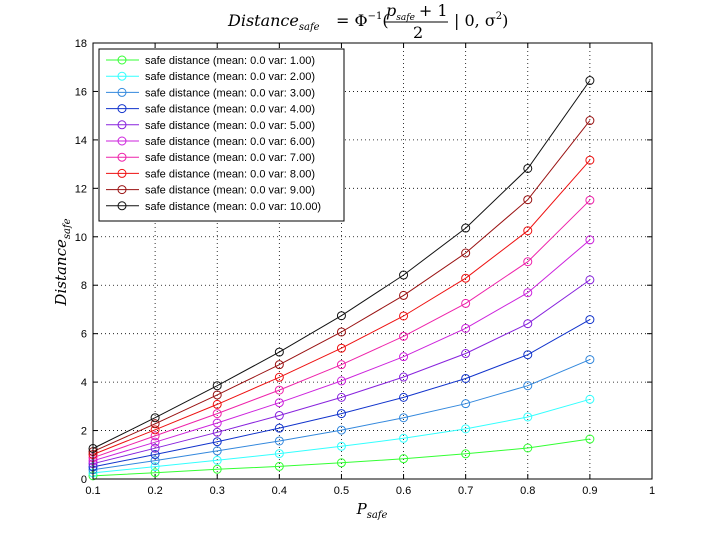 This screenshot has width=720, height=538. I want to click on x-tick-label: 1, so click(652, 491).